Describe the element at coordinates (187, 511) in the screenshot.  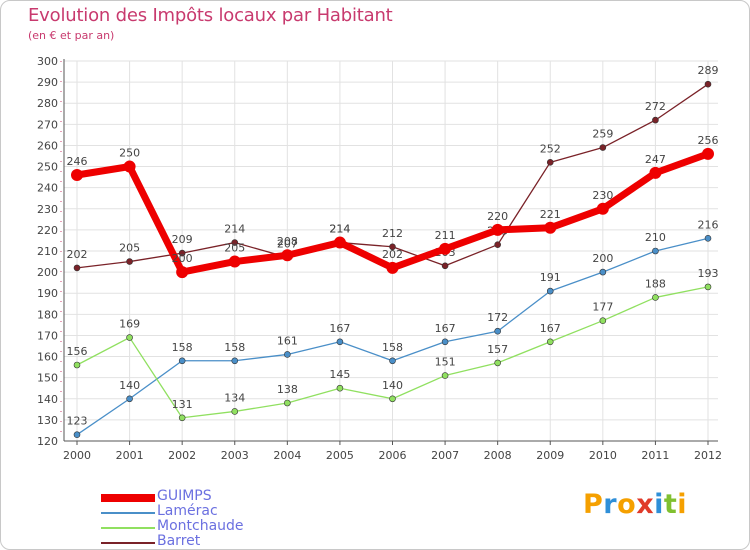
I see `legend-label: Lamérac` at that location.